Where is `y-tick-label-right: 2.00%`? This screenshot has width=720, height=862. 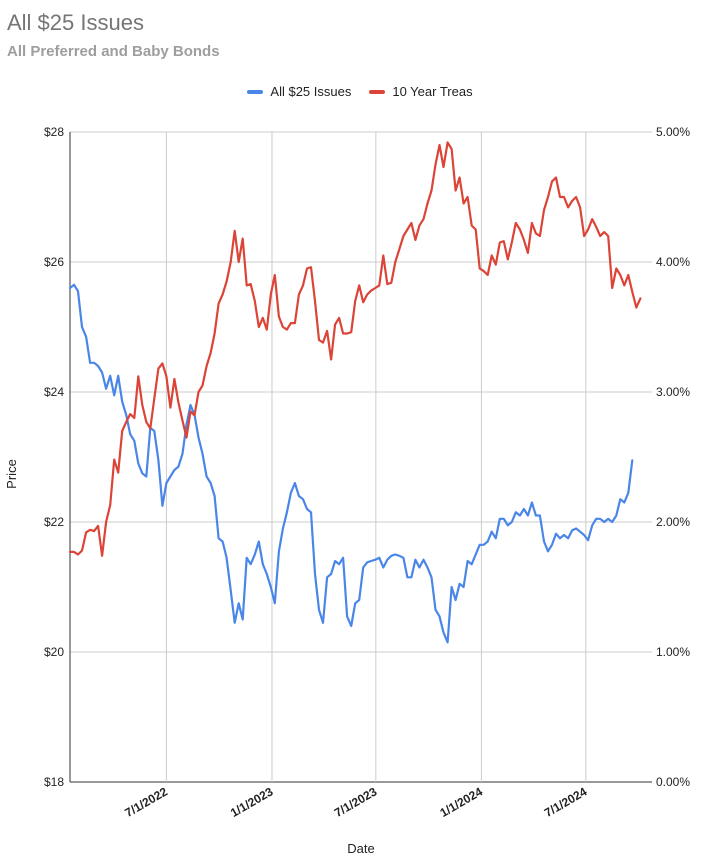 y-tick-label-right: 2.00% is located at coordinates (673, 522).